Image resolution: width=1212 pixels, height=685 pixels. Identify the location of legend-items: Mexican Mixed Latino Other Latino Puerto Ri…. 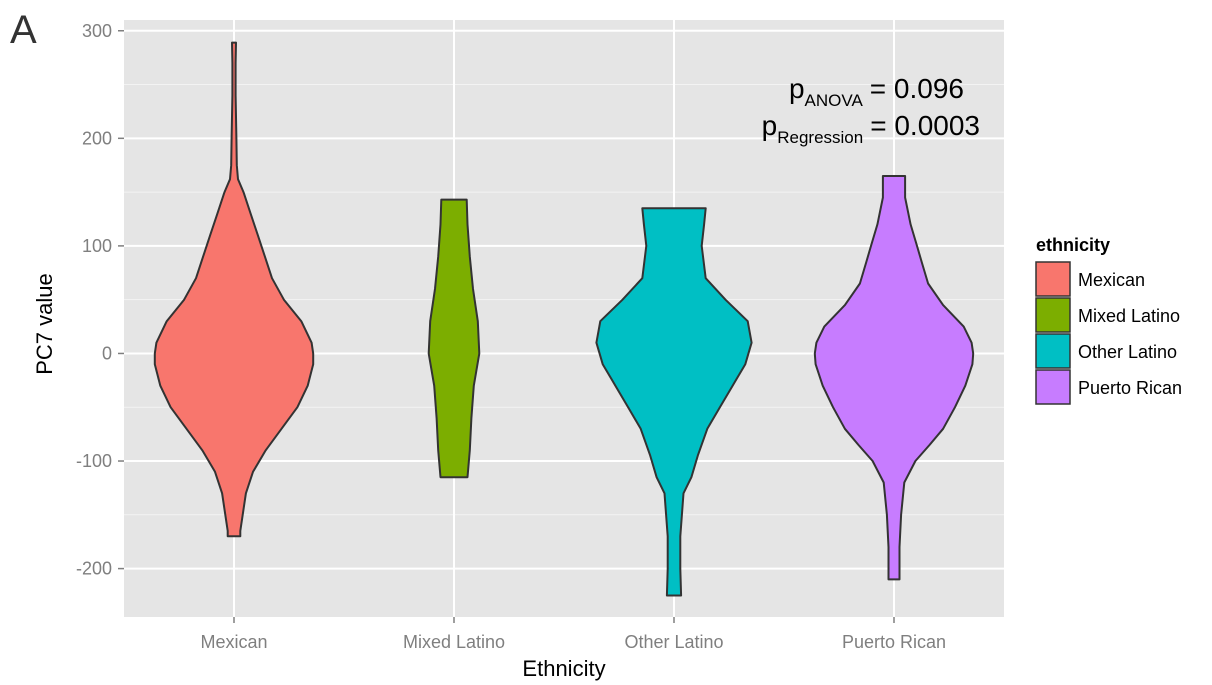
(1108, 333).